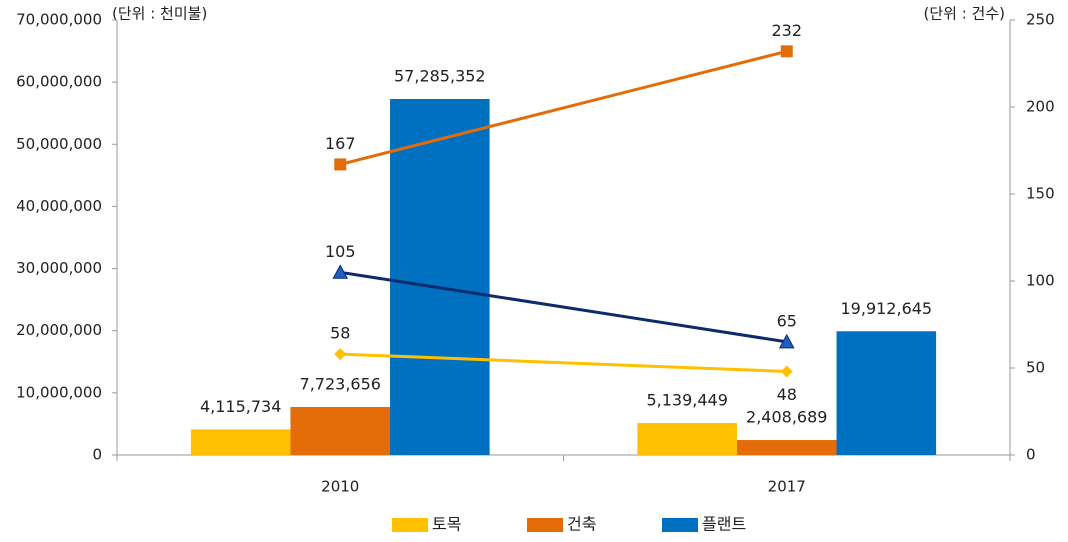 The height and width of the screenshot is (542, 1068). What do you see at coordinates (340, 384) in the screenshot?
I see `bar-value-label: 7,723,656` at bounding box center [340, 384].